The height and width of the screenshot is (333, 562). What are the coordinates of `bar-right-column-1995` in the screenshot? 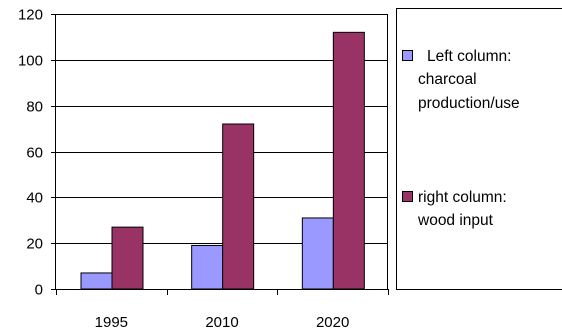 It's located at (127, 258).